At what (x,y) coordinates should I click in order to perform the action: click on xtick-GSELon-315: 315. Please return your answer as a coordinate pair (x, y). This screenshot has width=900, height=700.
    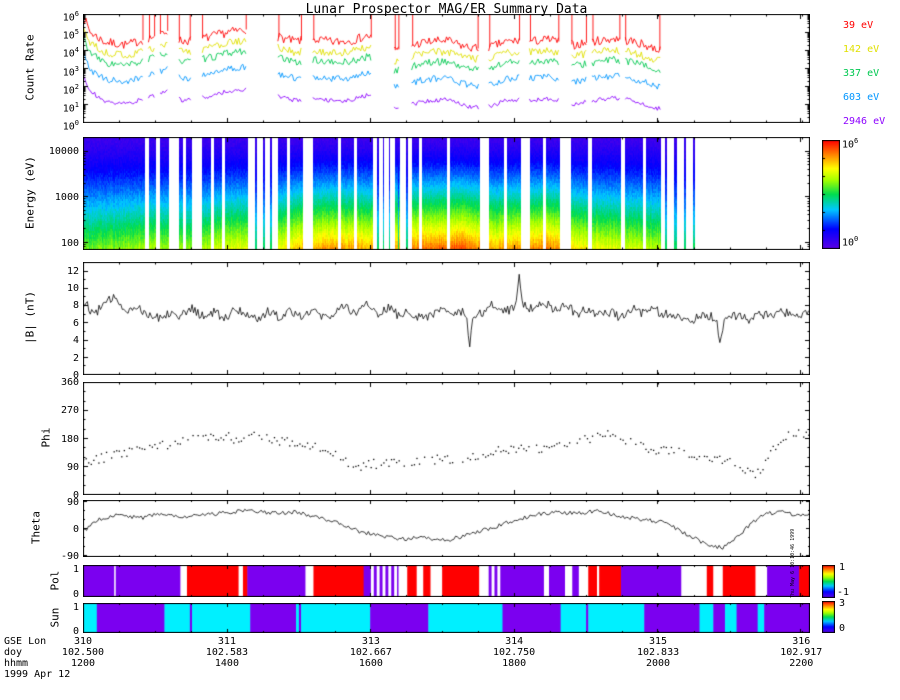
    Looking at the image, I should click on (658, 641).